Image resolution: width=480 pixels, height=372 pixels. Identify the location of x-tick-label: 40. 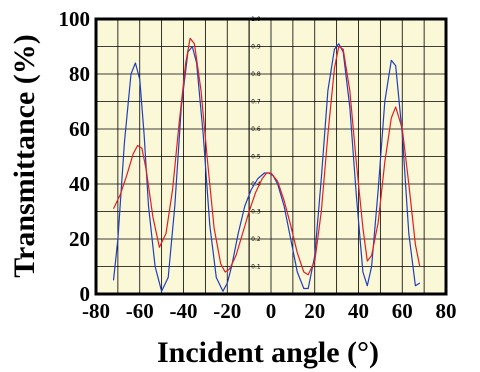
(358, 311).